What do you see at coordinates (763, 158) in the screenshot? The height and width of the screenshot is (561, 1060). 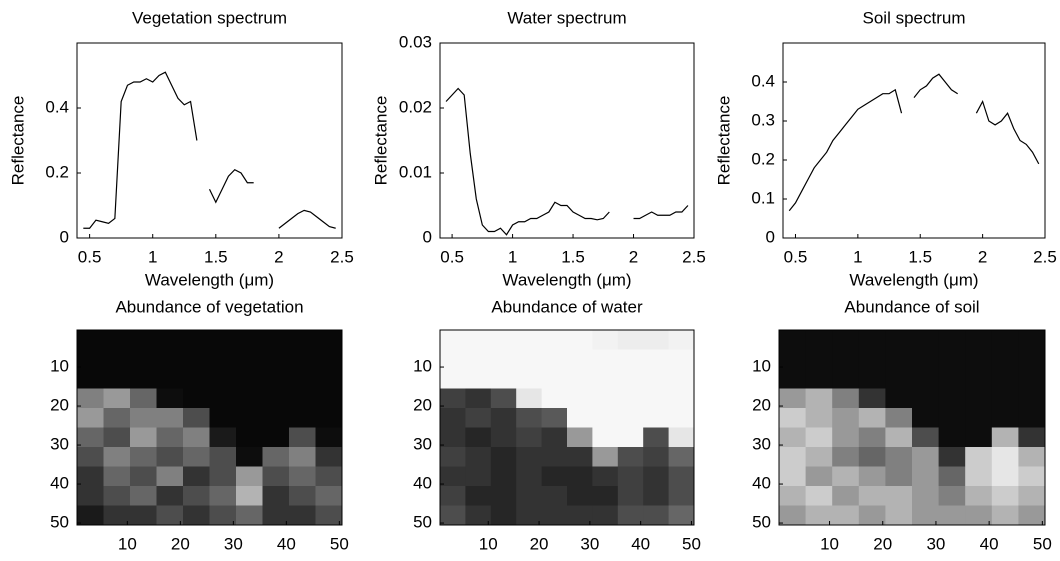 I see `y-tick-label: 0.2` at bounding box center [763, 158].